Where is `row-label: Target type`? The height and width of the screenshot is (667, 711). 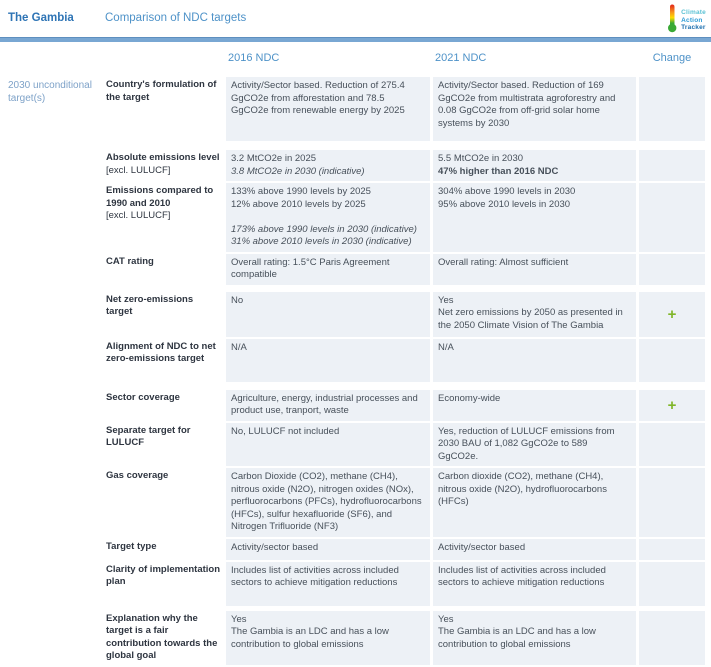 row-label: Target type is located at coordinates (164, 549).